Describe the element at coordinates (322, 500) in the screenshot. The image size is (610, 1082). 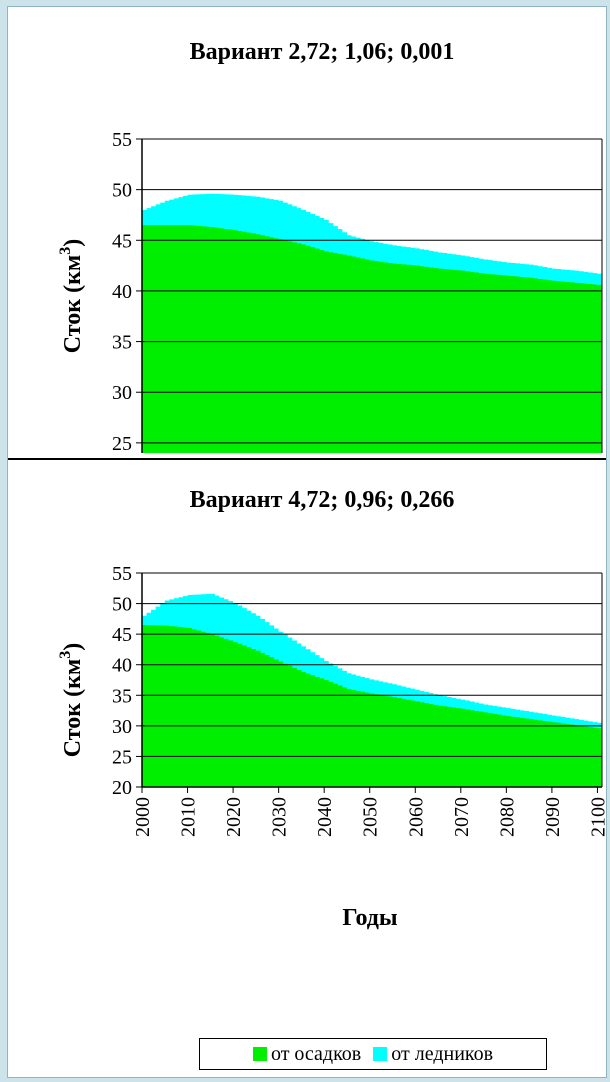
I see `chart-title: Вариант 4,72; 0,96; 0,266` at that location.